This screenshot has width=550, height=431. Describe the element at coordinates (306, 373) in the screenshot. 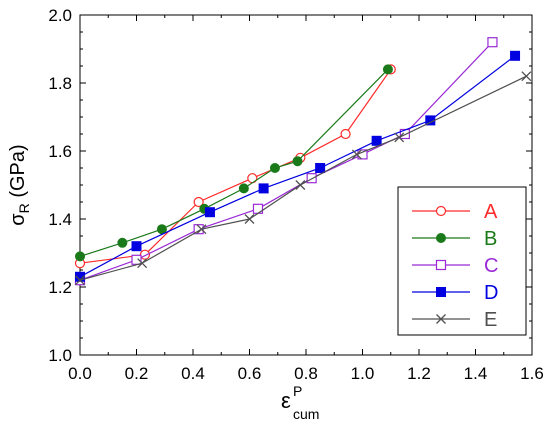

I see `x-tick-label: 0.8` at that location.